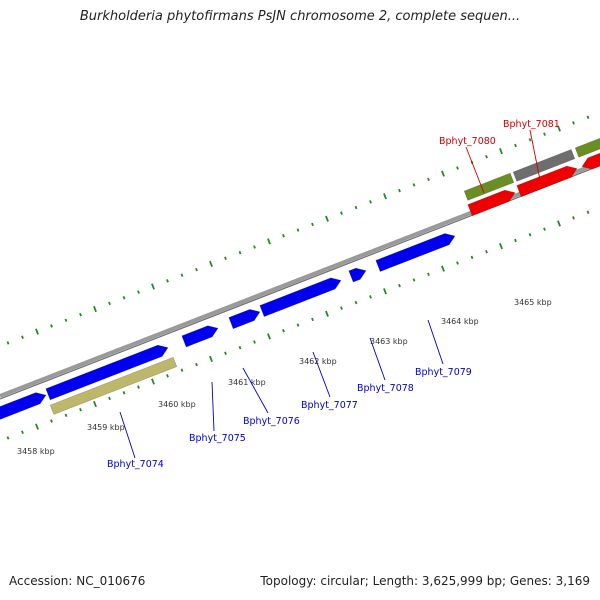 Image resolution: width=600 pixels, height=600 pixels. Describe the element at coordinates (36, 451) in the screenshot. I see `kbp-tick-label: 3458 kbp` at that location.